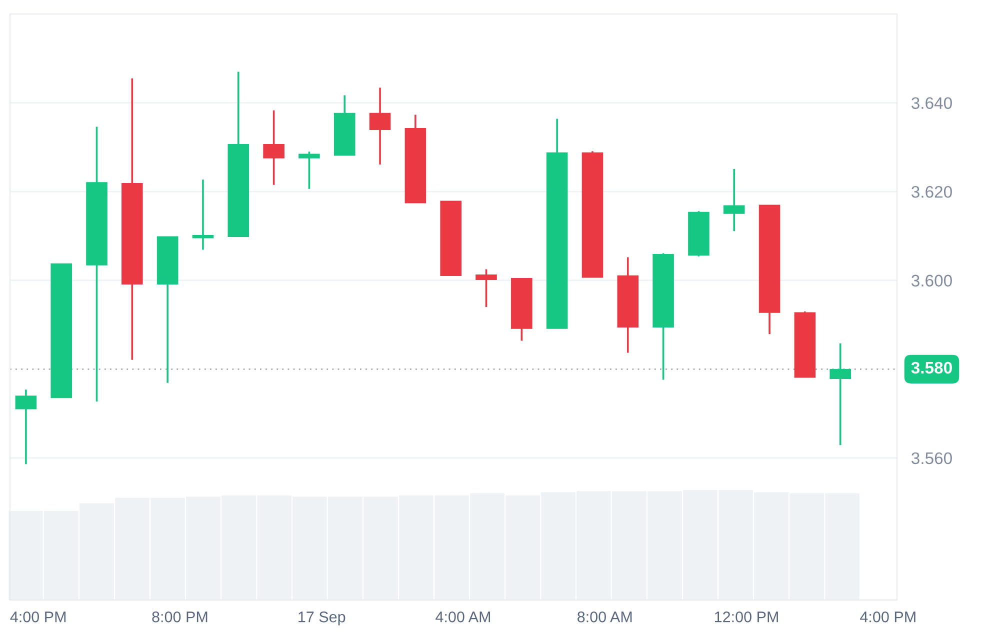 The width and height of the screenshot is (996, 633). What do you see at coordinates (932, 458) in the screenshot?
I see `y-tick-label: 3.560` at bounding box center [932, 458].